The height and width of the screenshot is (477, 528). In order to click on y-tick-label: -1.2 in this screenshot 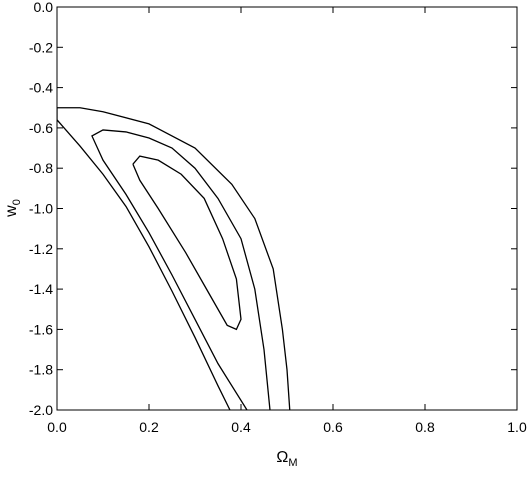, I will do `click(41, 249)`.